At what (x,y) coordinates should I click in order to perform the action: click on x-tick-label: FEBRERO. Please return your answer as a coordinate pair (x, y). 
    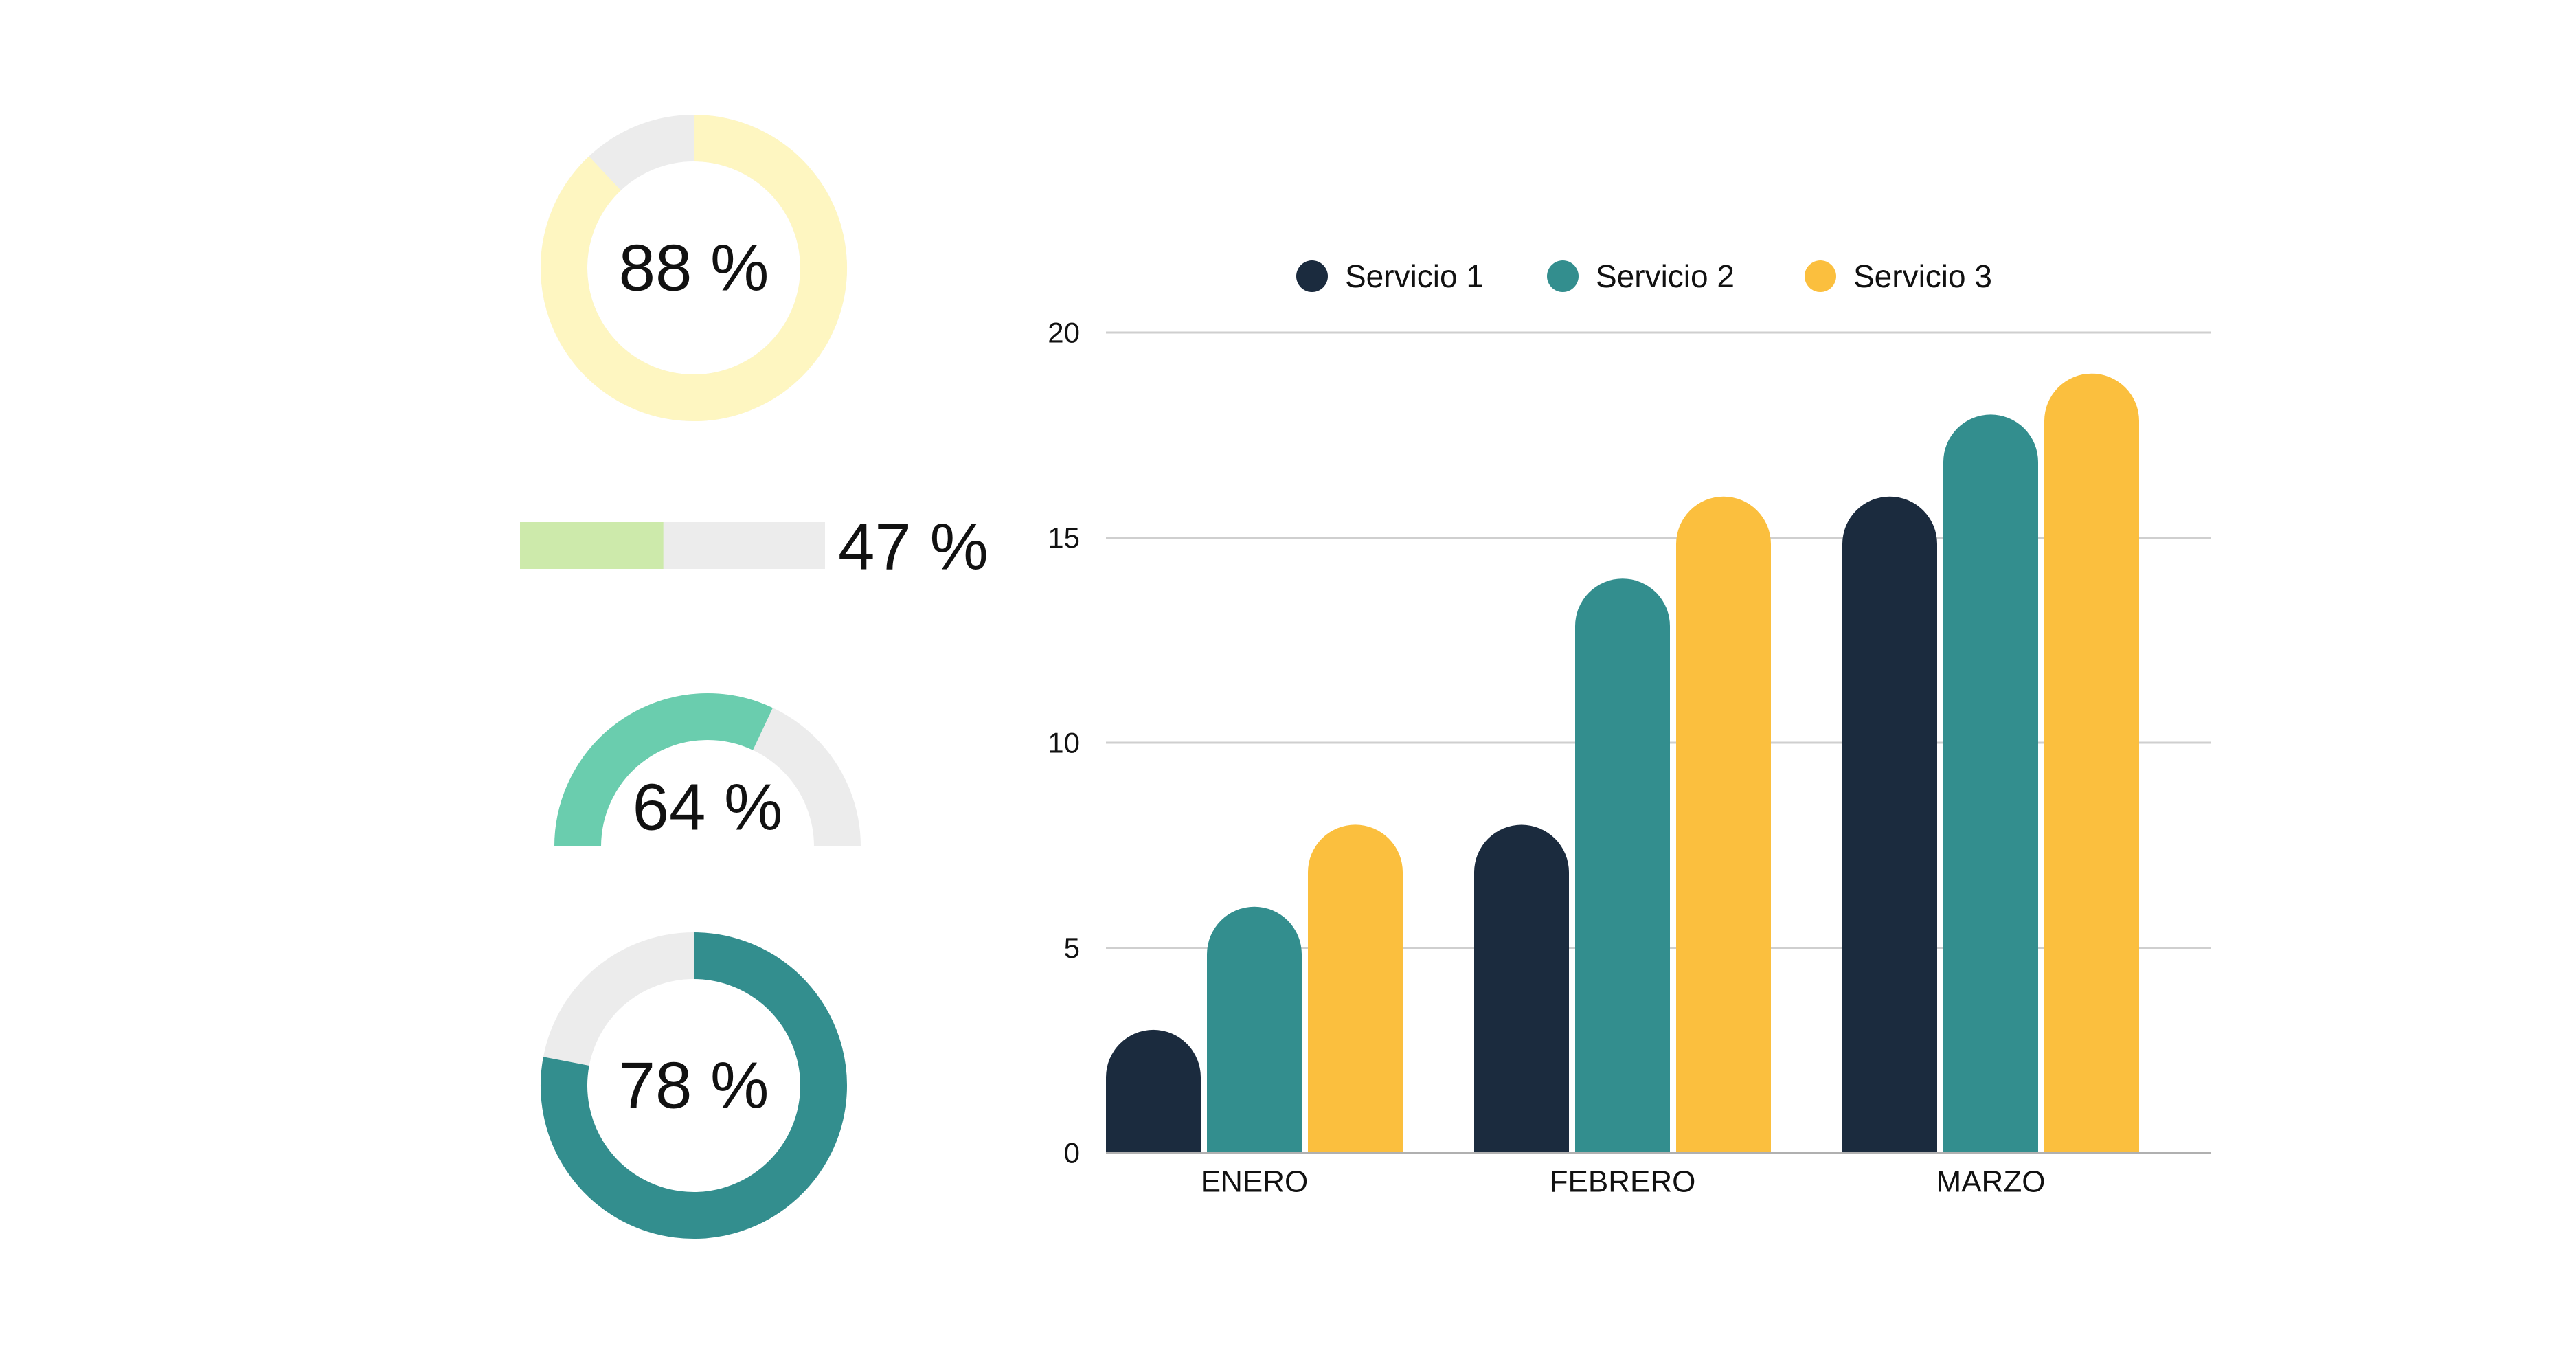
    Looking at the image, I should click on (1623, 1182).